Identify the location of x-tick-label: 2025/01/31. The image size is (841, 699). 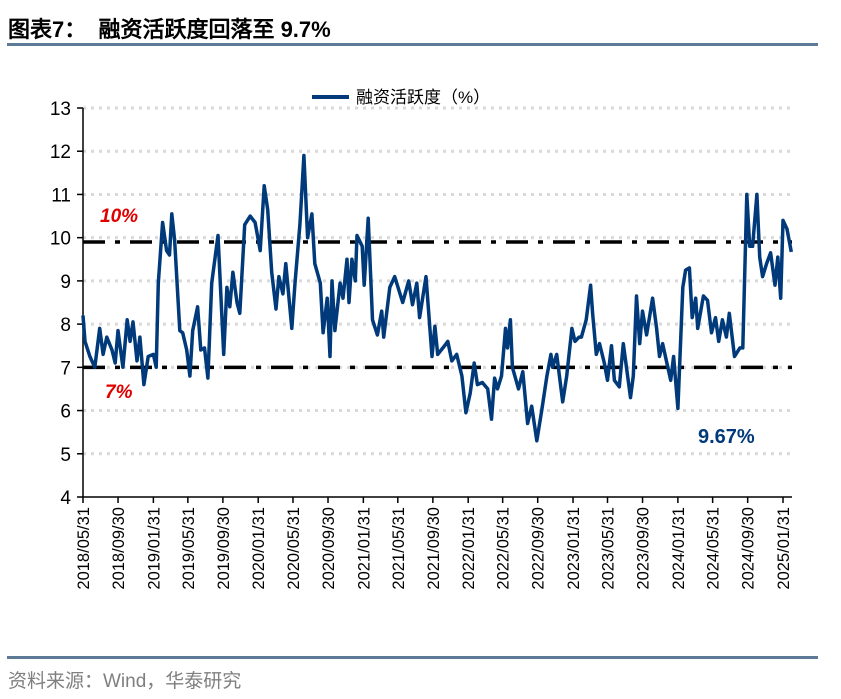
(784, 548).